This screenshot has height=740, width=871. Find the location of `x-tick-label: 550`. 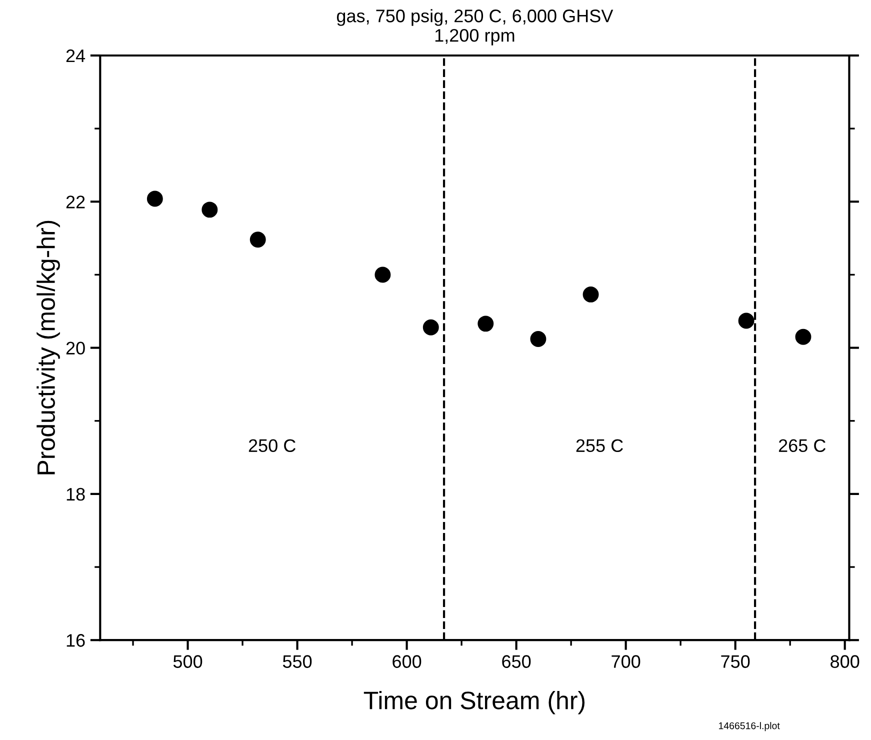

x-tick-label: 550 is located at coordinates (297, 661).